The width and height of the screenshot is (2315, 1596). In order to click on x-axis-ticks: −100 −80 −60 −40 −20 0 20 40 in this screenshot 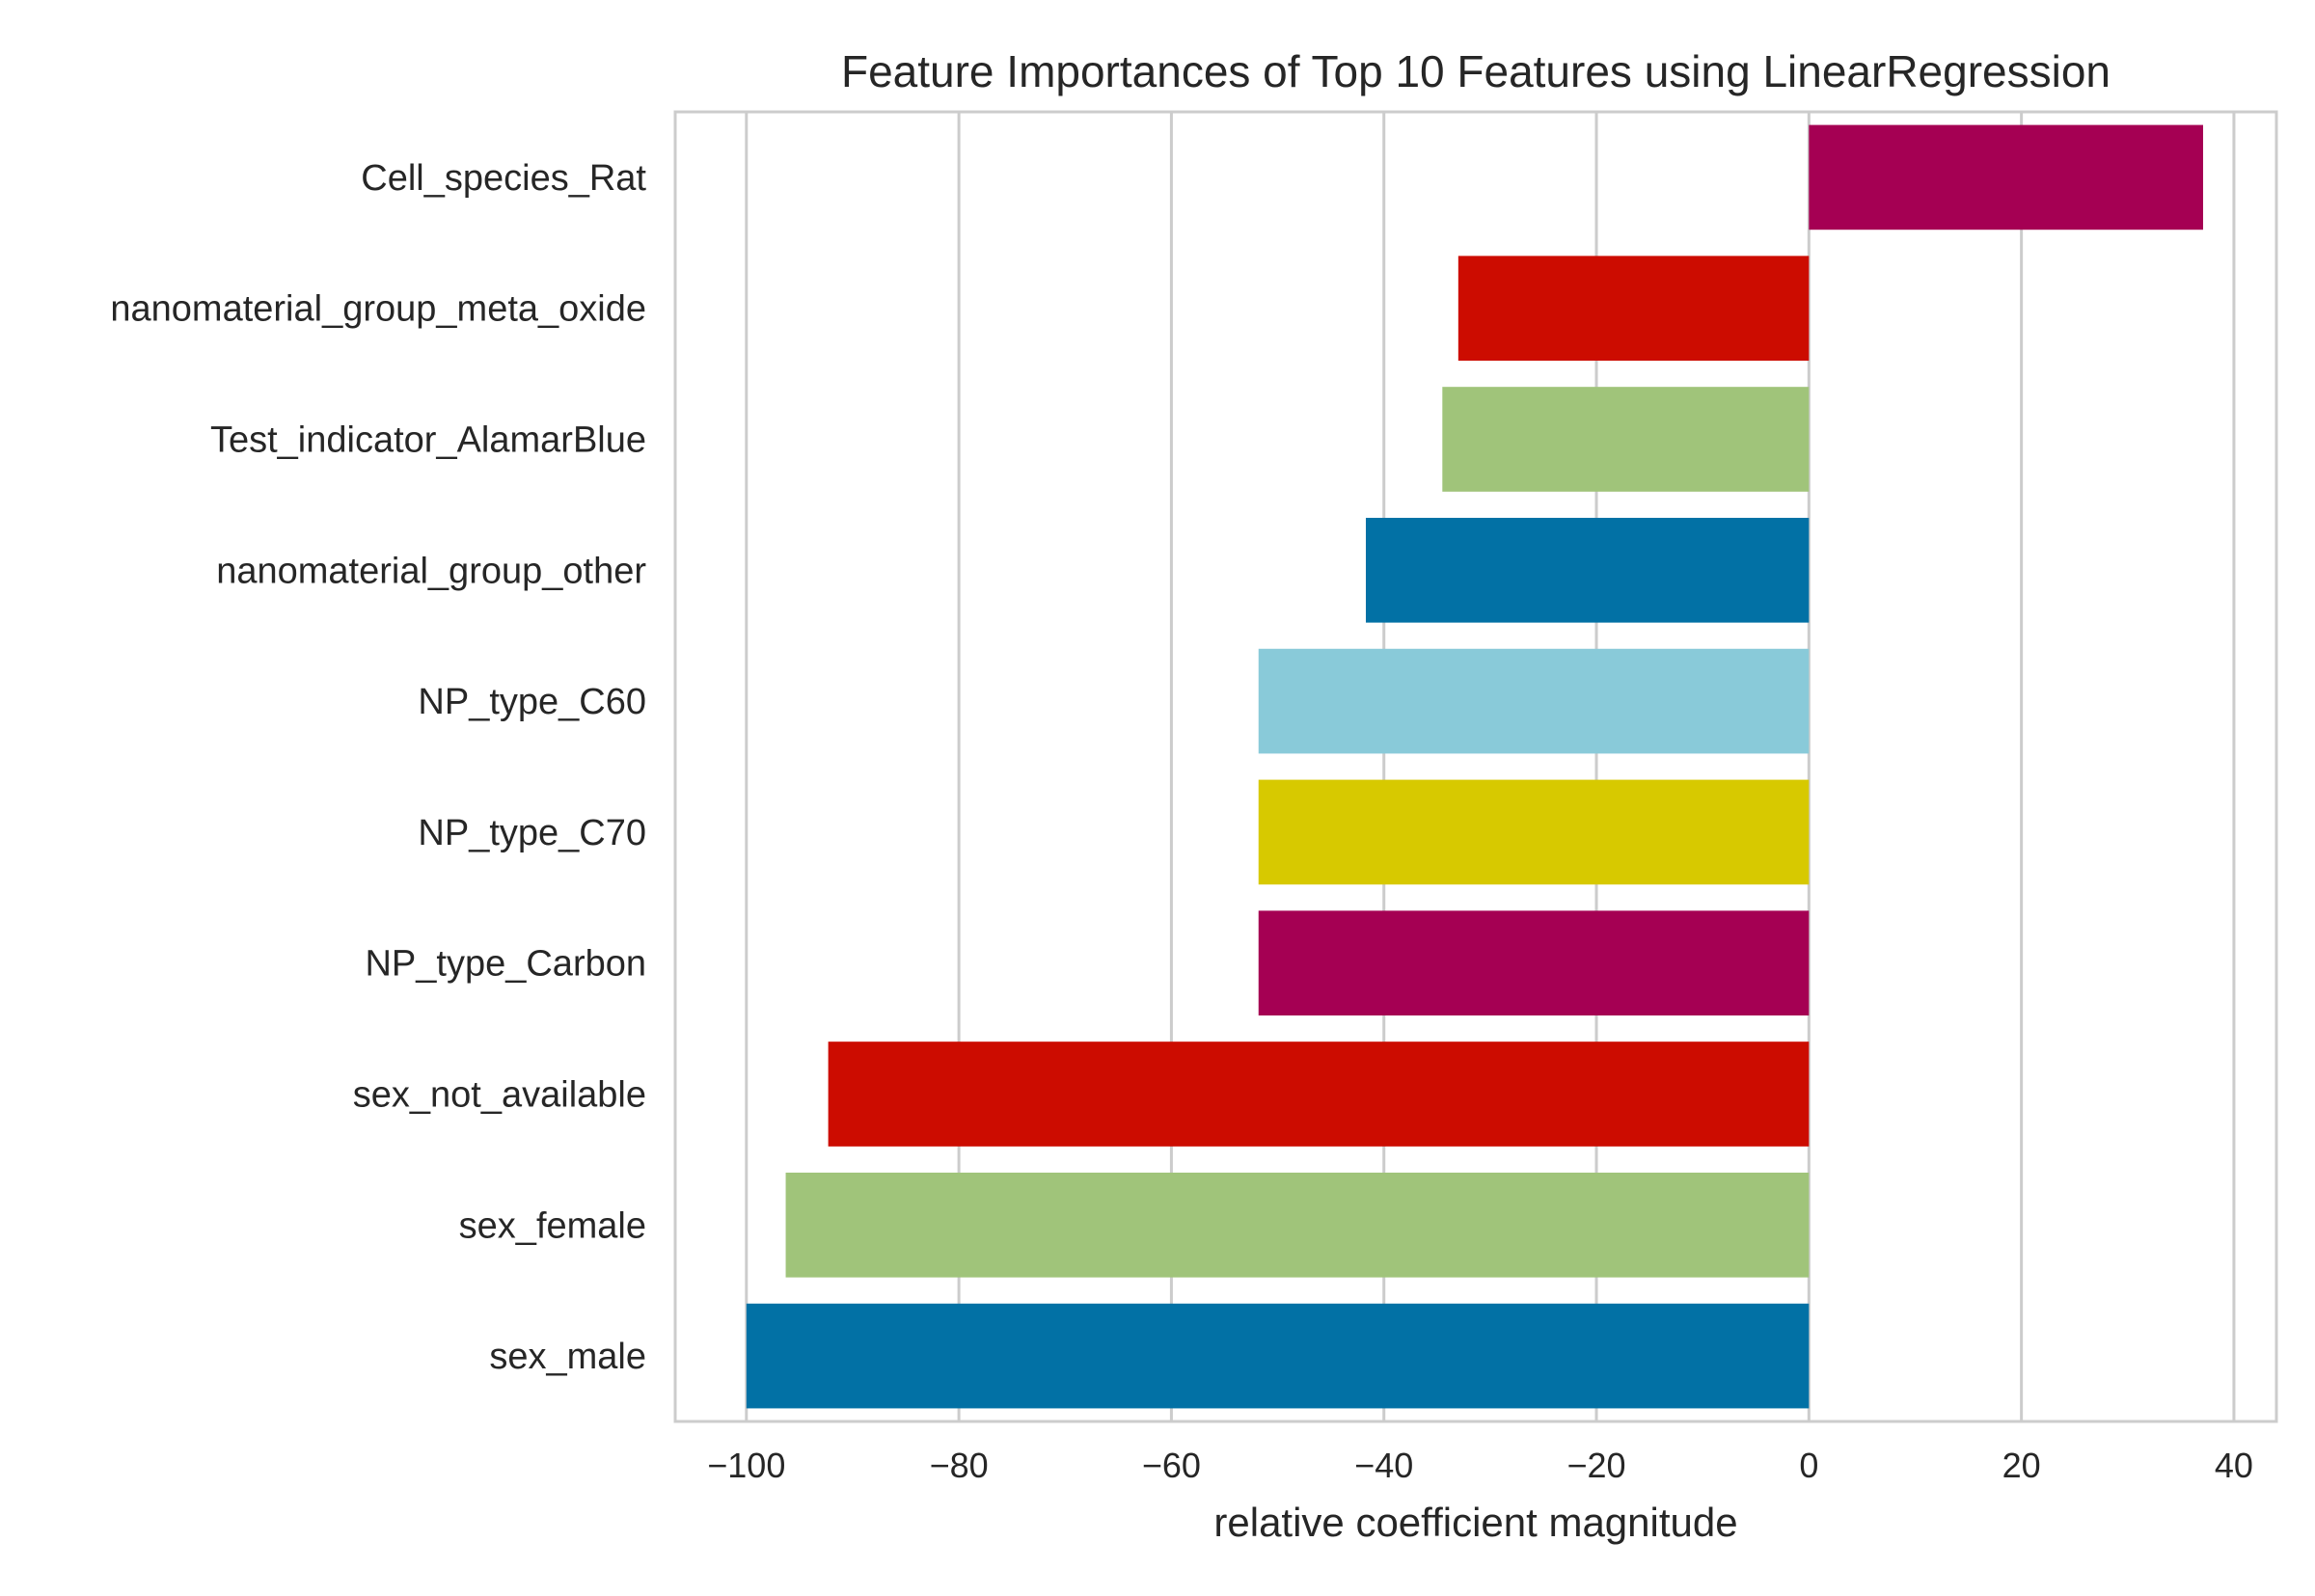, I will do `click(1480, 1466)`.